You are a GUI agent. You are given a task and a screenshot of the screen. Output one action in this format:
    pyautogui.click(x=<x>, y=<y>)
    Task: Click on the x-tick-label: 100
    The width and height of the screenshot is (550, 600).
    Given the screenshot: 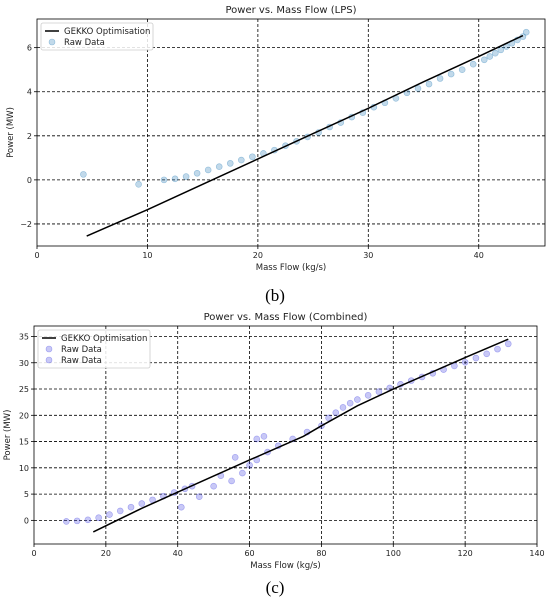 What is the action you would take?
    pyautogui.click(x=393, y=553)
    